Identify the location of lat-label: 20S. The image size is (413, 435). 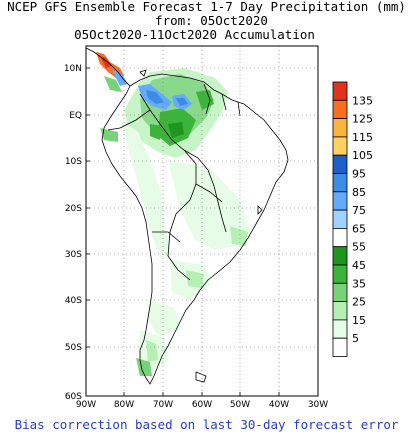
(73, 209).